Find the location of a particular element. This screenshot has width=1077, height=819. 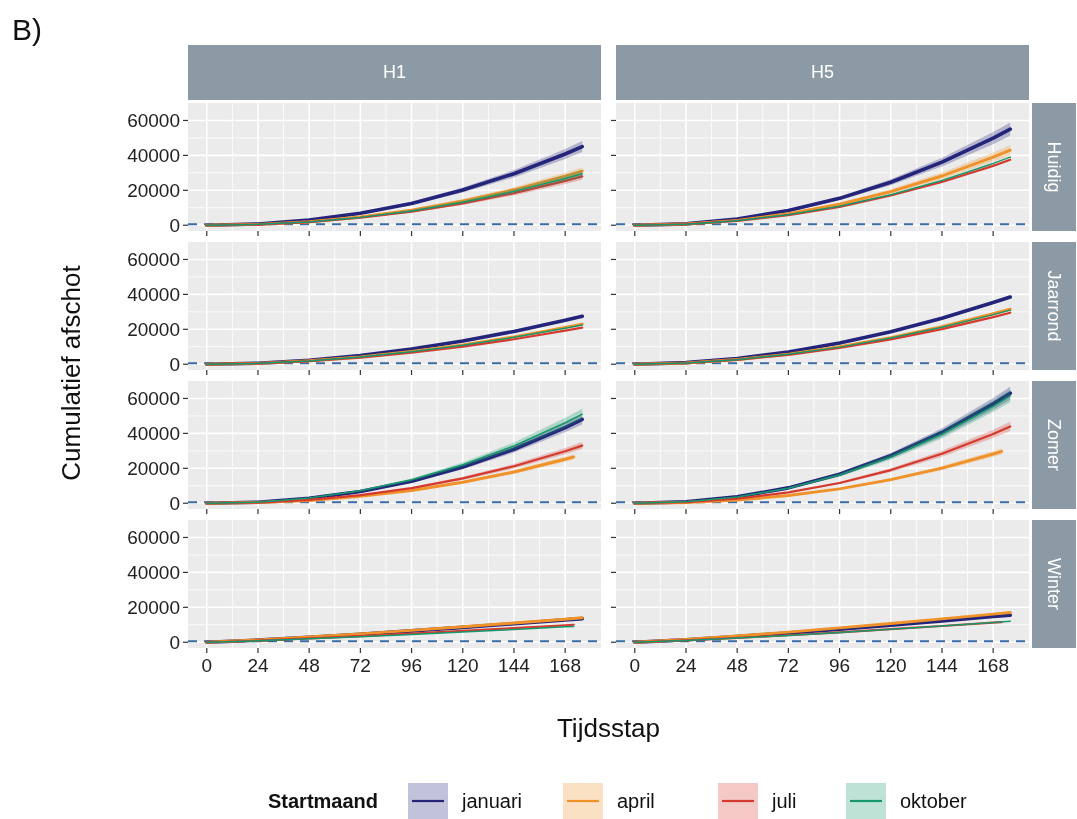

chart-title: H5 is located at coordinates (822, 72).